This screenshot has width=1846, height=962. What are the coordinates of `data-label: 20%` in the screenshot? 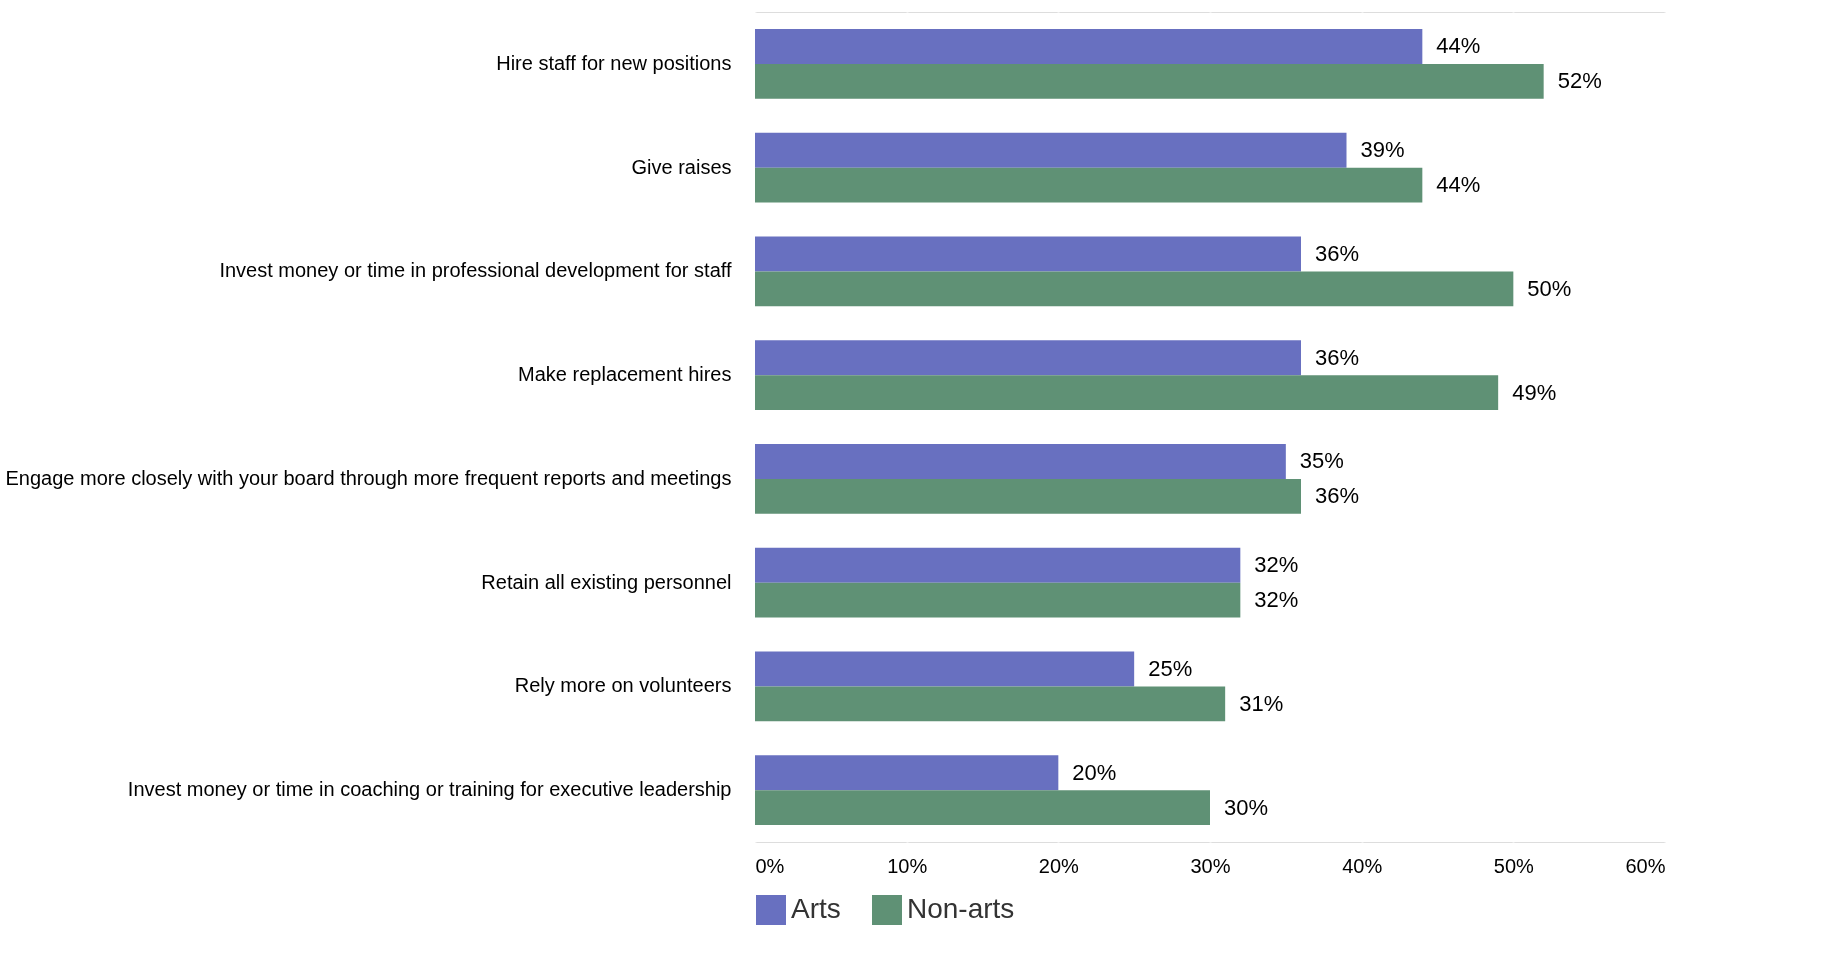 It's located at (1094, 772).